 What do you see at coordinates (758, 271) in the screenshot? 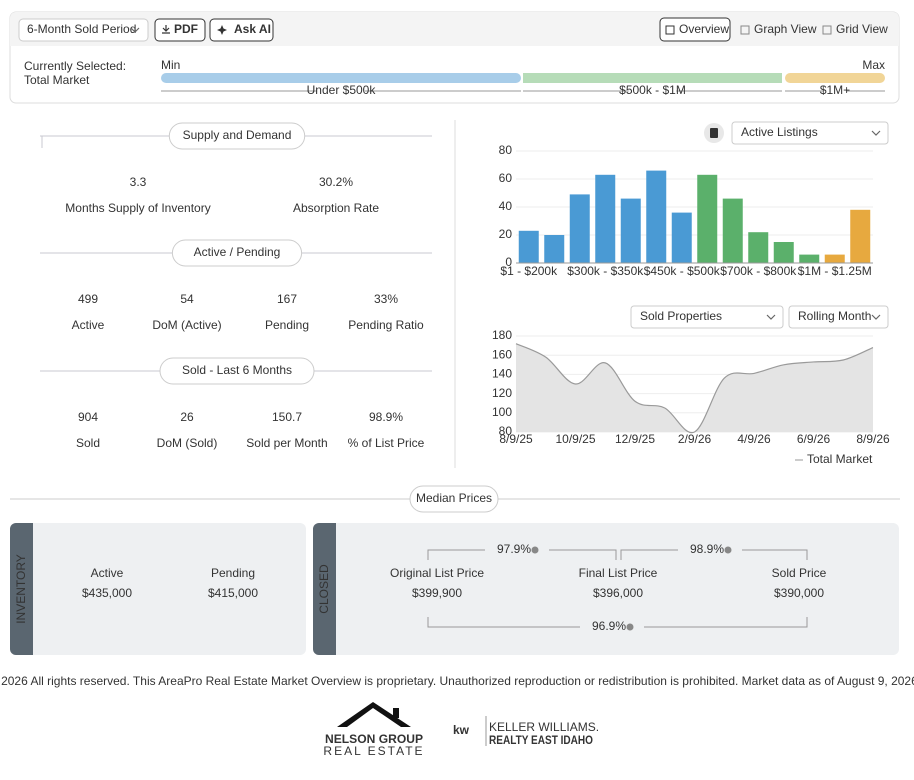
I see `x-tick-label: $700k - $800k` at bounding box center [758, 271].